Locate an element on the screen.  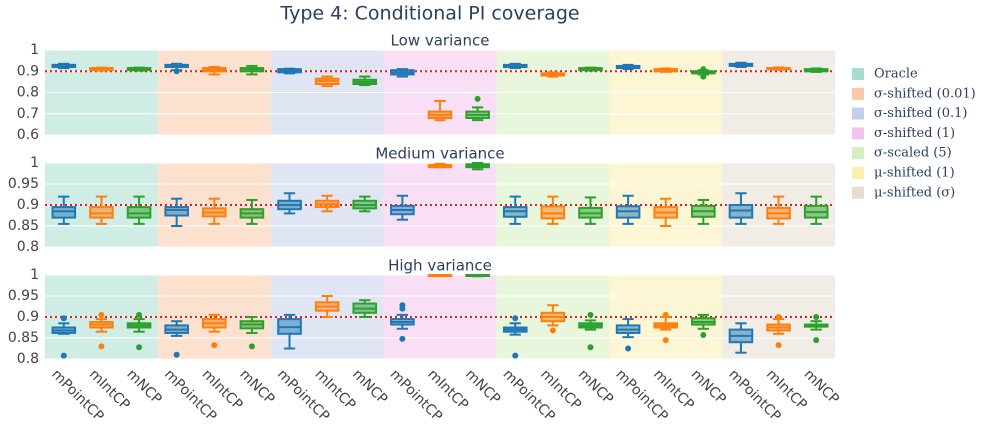
legend-label: σ-scaled (5) is located at coordinates (913, 153).